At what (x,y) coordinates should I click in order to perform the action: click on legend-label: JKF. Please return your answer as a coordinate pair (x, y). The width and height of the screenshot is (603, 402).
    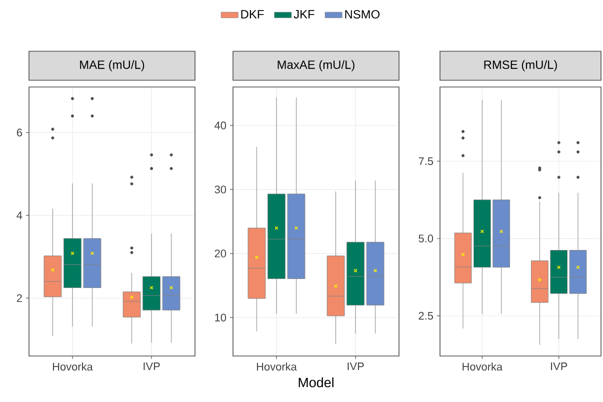
    Looking at the image, I should click on (304, 14).